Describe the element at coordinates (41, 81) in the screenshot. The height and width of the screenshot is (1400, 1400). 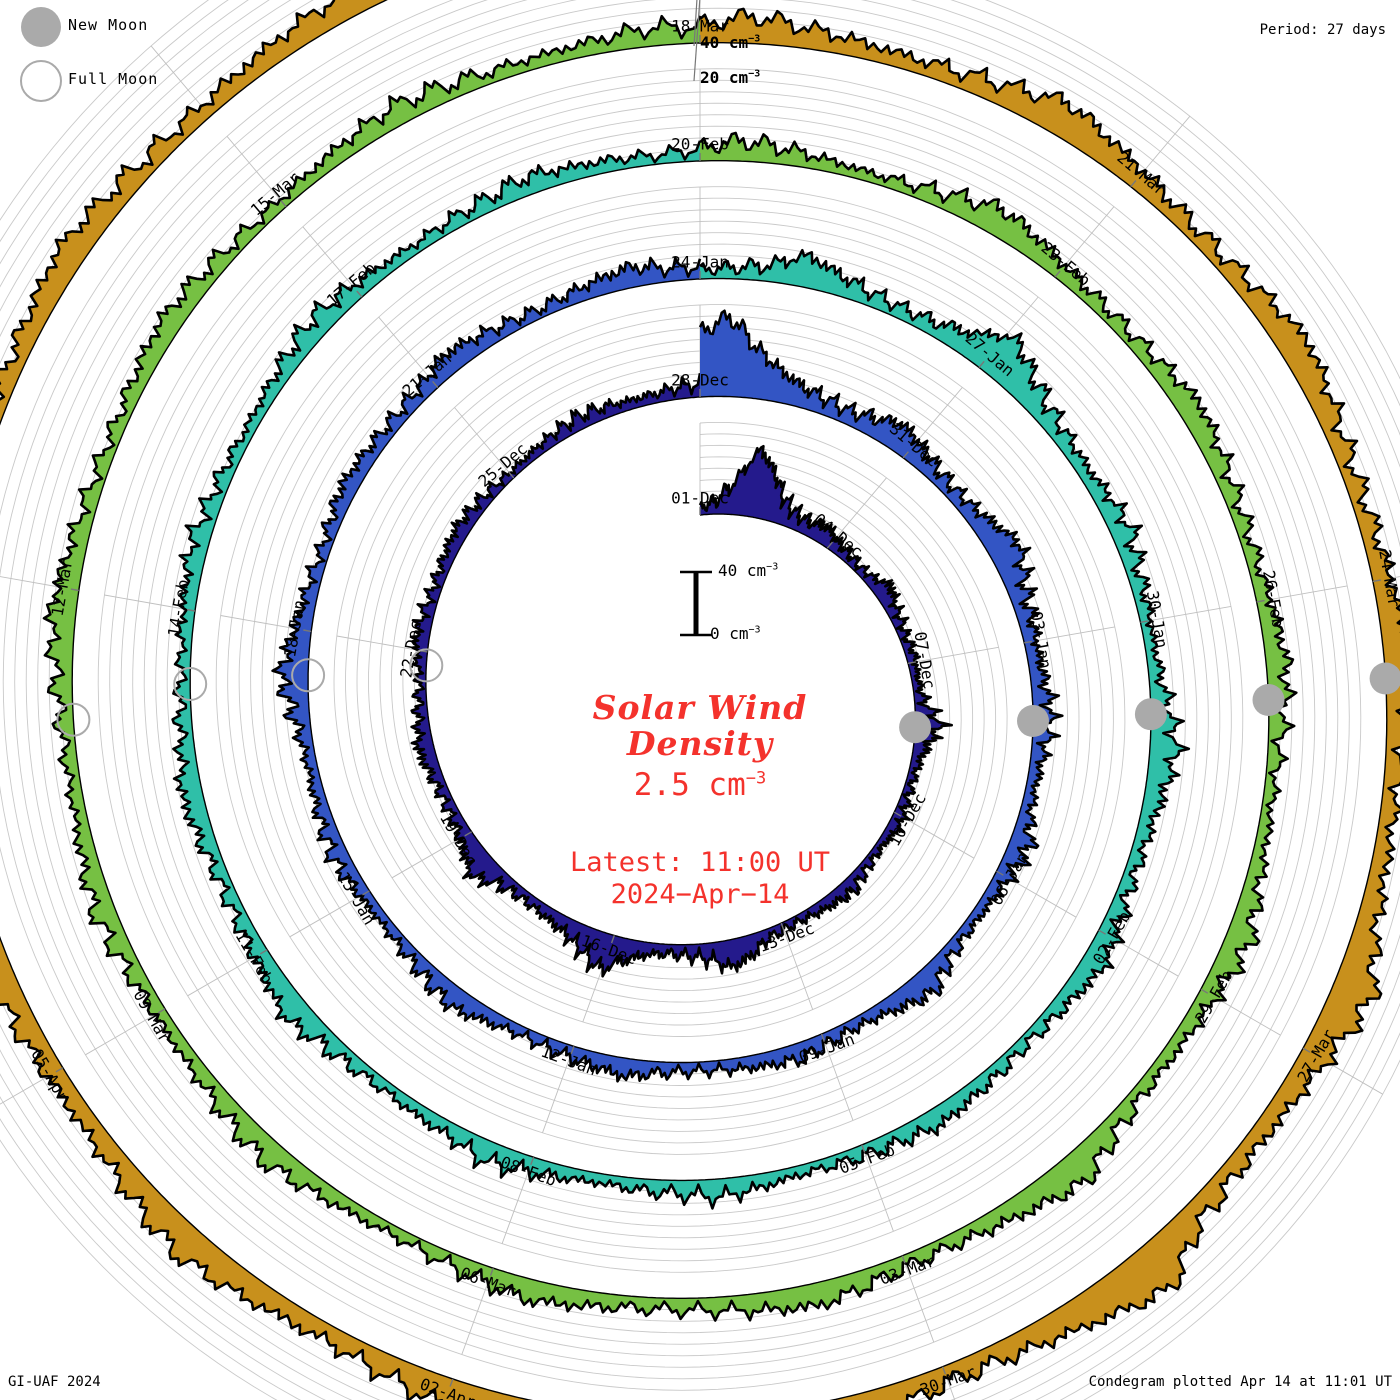
I see `full-moon-icon` at that location.